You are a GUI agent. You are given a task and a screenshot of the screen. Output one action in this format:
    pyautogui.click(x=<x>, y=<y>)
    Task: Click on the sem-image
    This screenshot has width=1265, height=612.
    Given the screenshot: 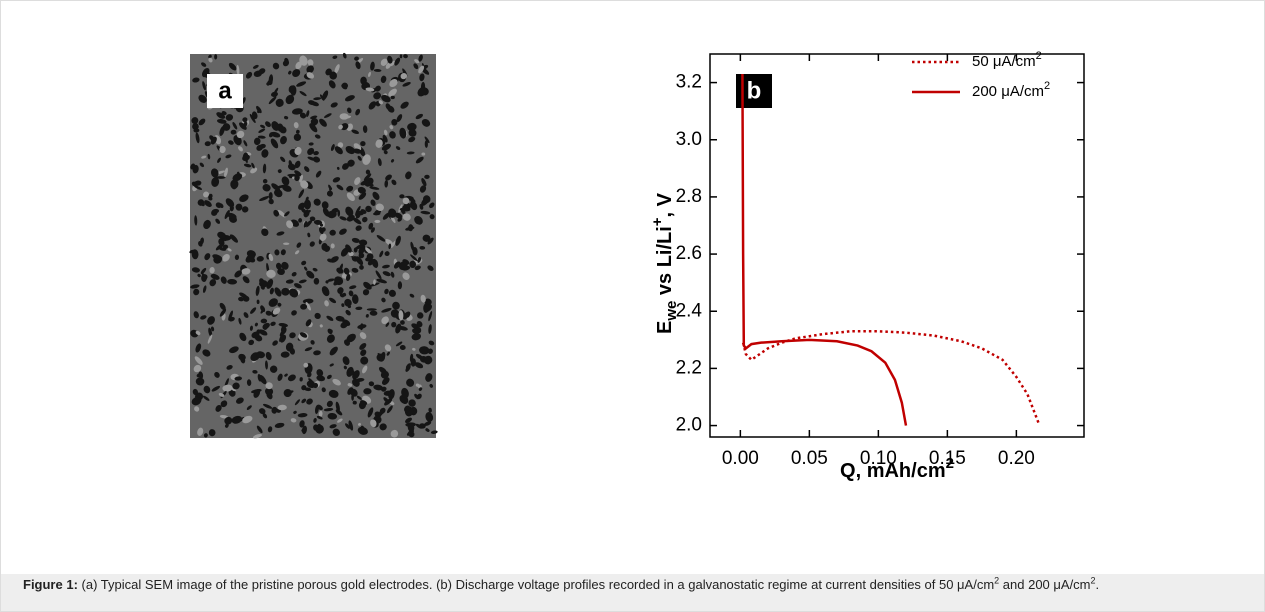 What is the action you would take?
    pyautogui.click(x=313, y=245)
    